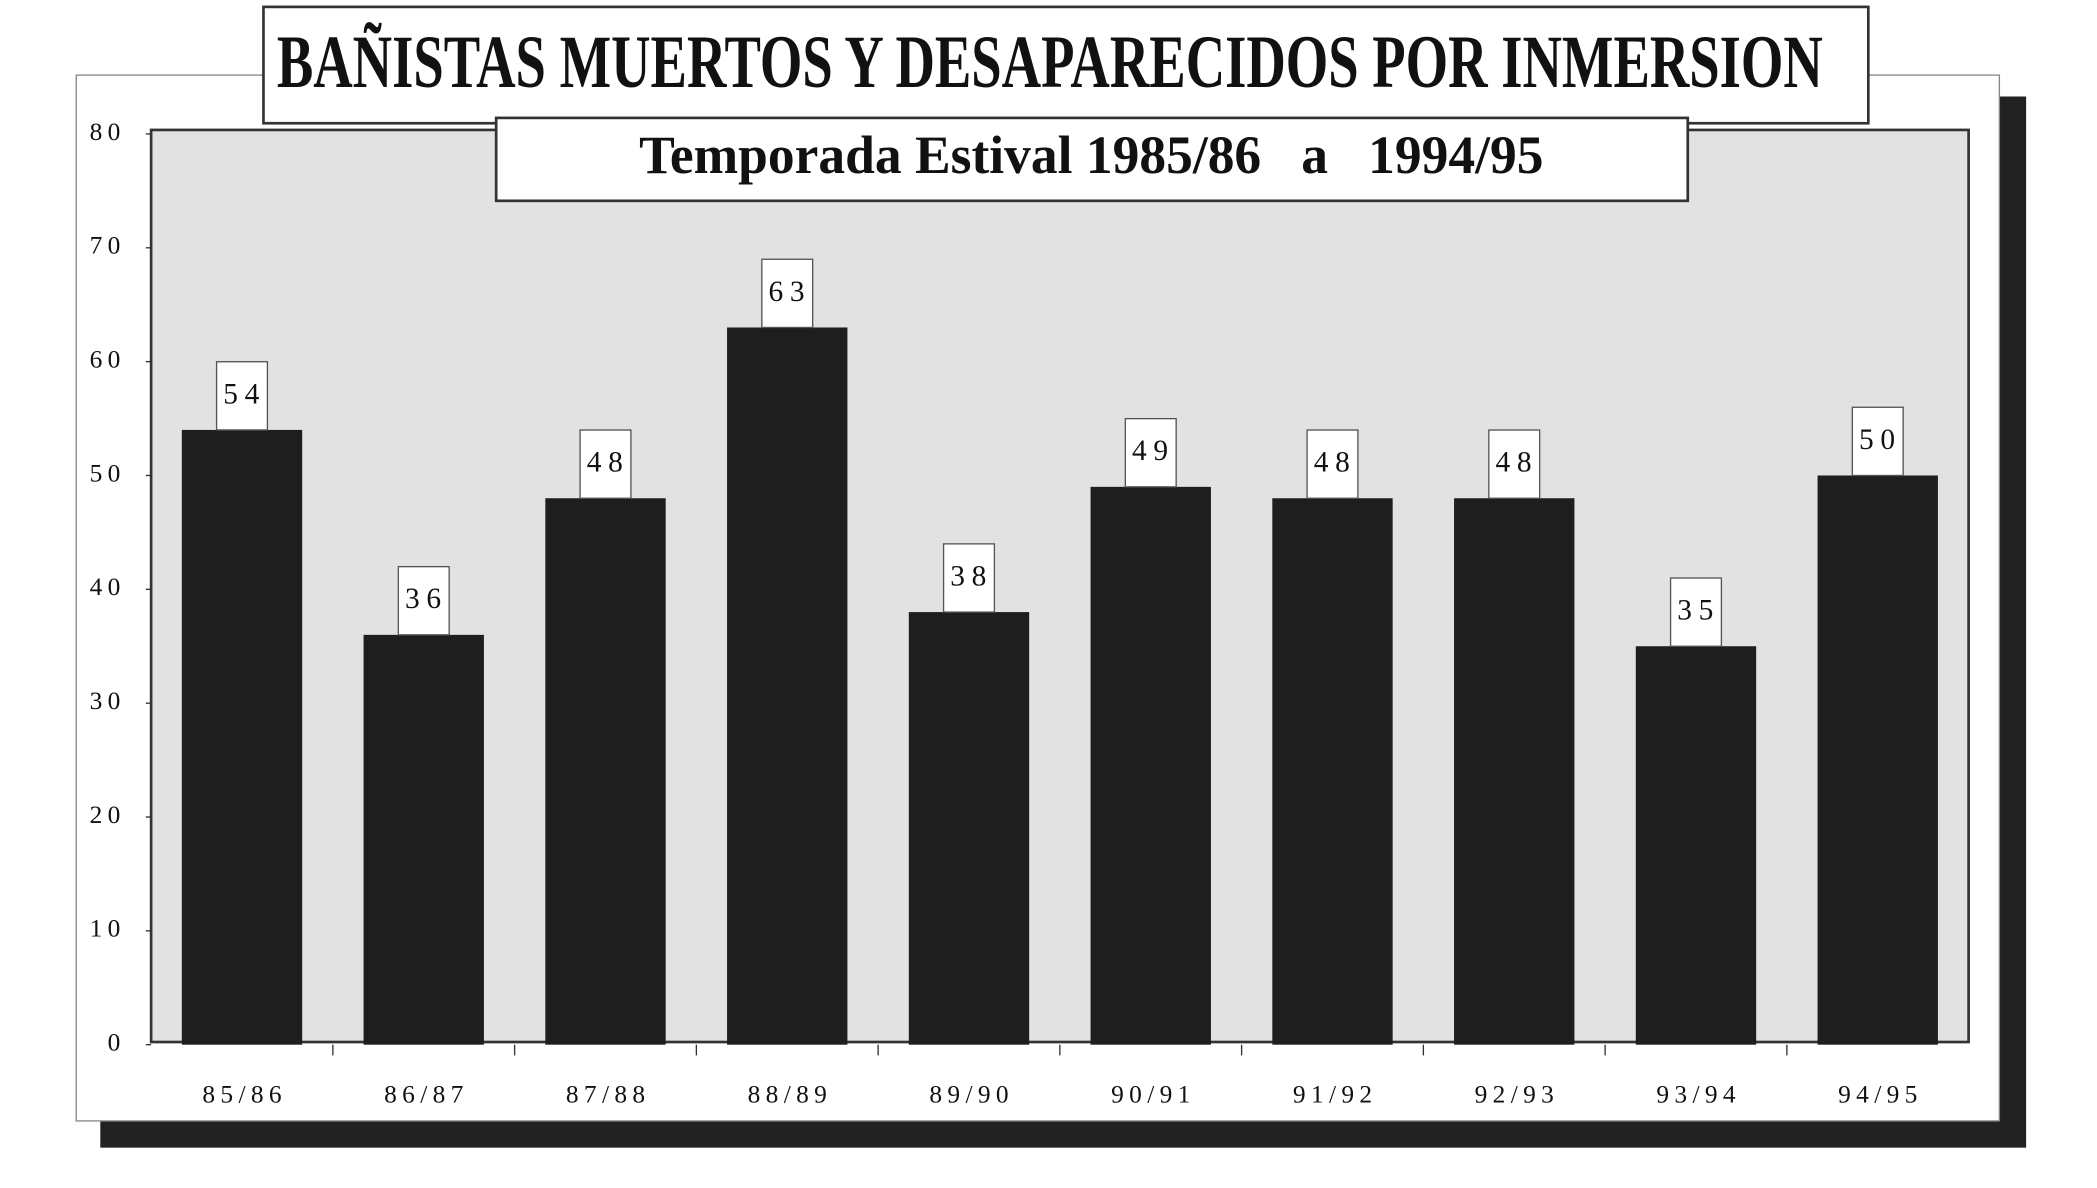  I want to click on x-tick-label: 93/94, so click(1698, 1095).